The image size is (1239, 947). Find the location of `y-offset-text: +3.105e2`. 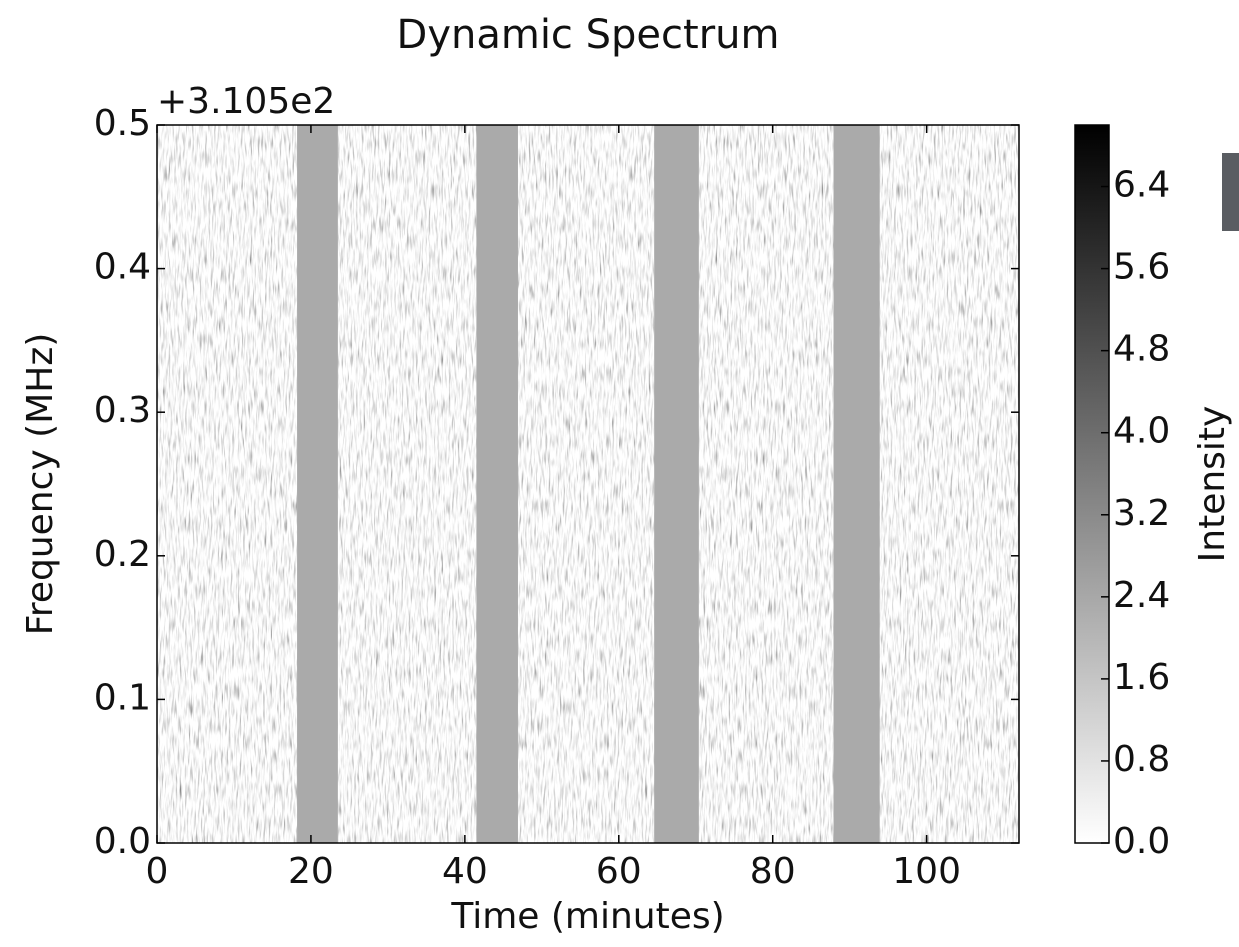

y-offset-text: +3.105e2 is located at coordinates (246, 101).